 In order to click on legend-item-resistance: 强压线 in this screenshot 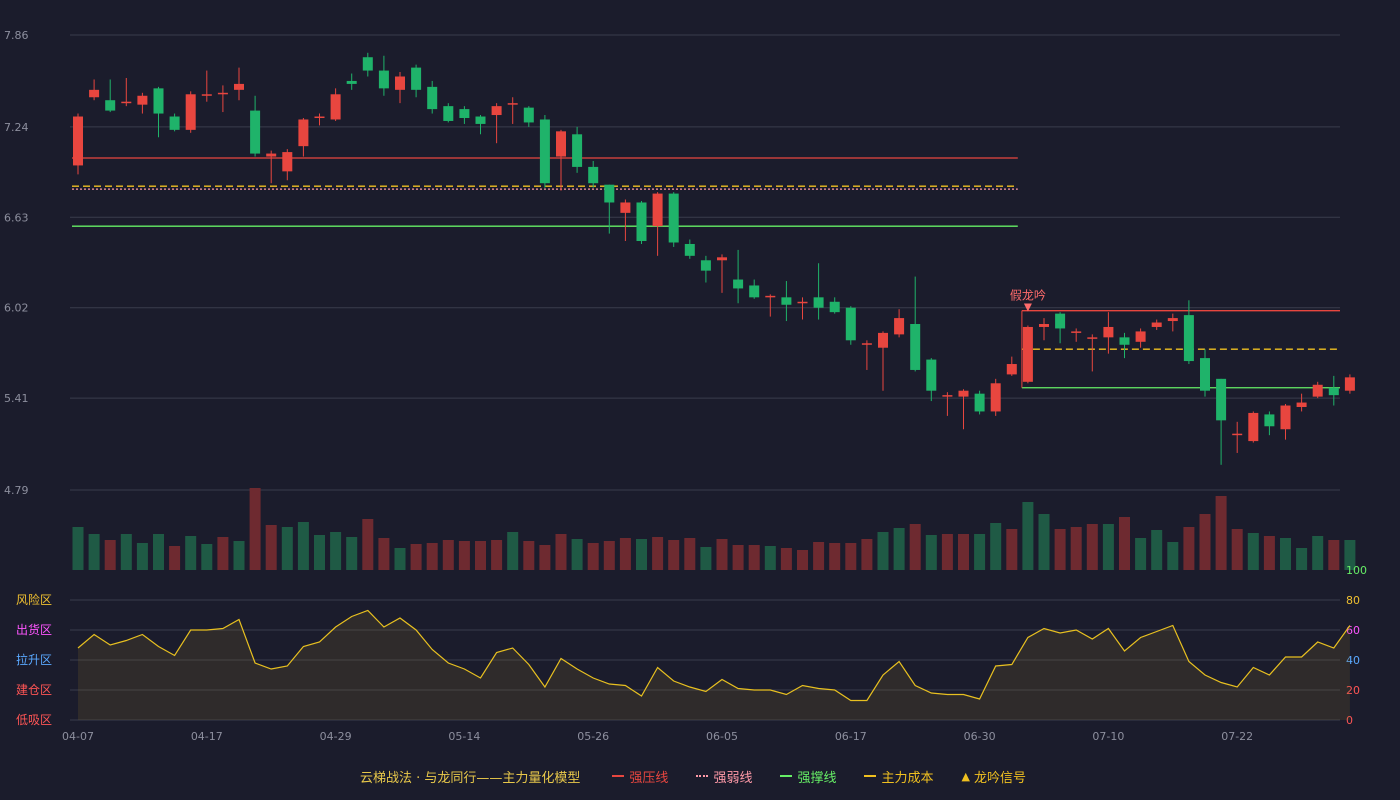, I will do `click(640, 776)`.